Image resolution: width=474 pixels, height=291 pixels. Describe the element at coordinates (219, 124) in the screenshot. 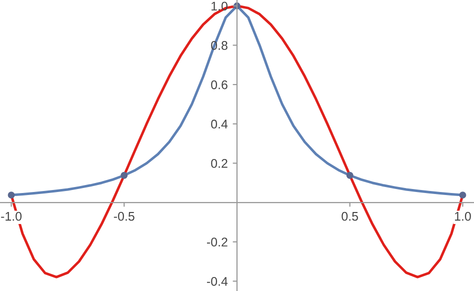

I see `y-tick-label: 0.4` at that location.